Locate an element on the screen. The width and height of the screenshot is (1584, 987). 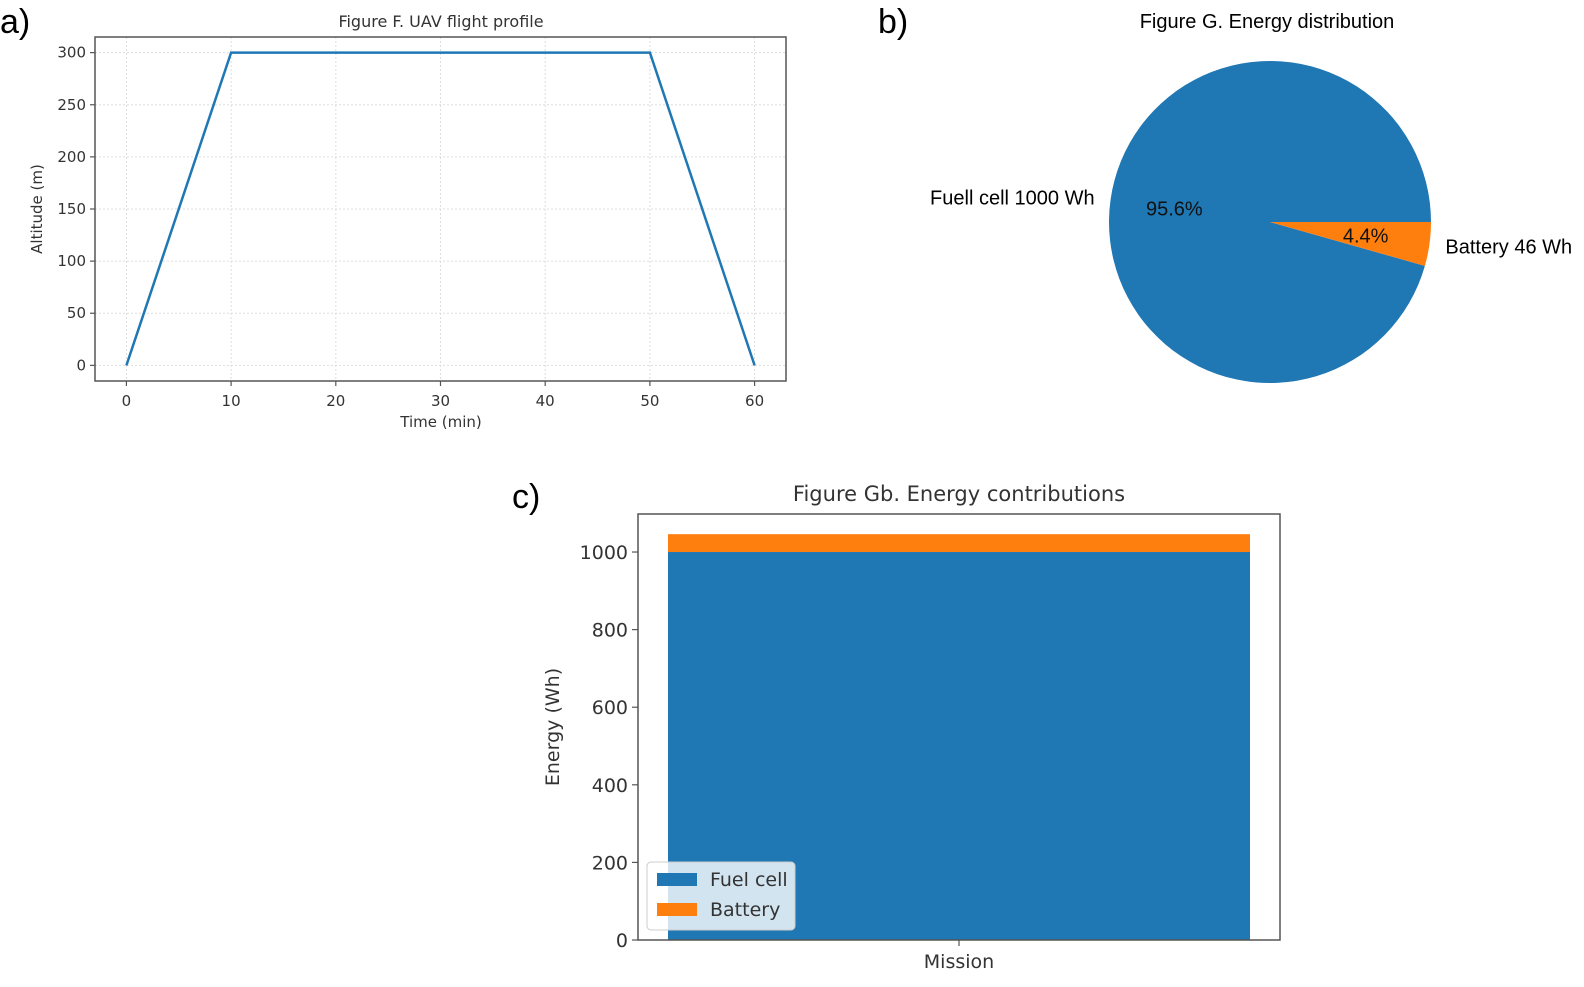
chart-a-x-tick-label: 40 is located at coordinates (545, 401).